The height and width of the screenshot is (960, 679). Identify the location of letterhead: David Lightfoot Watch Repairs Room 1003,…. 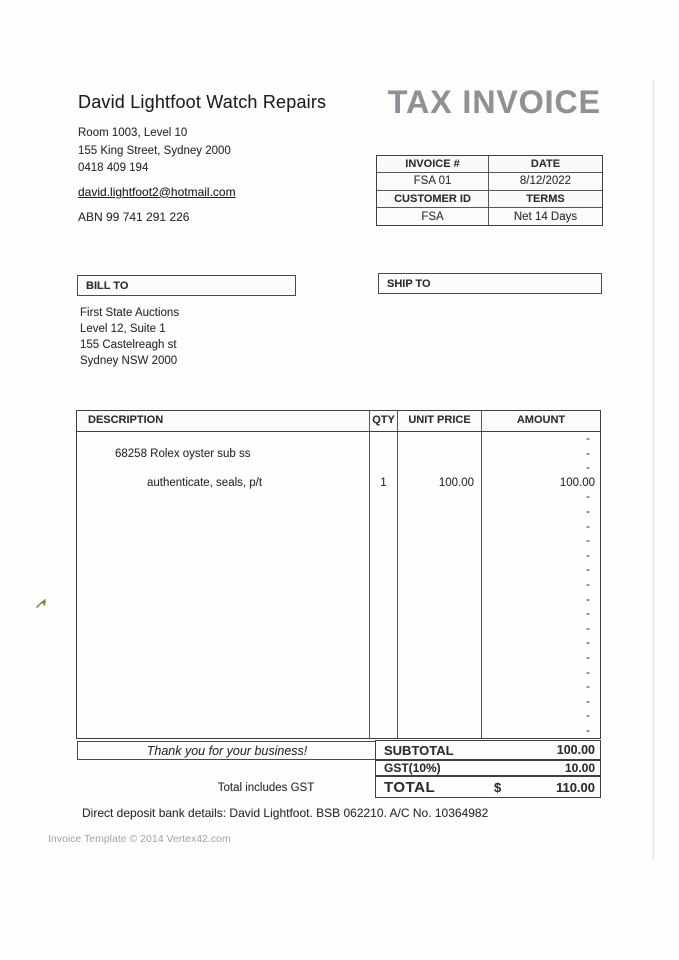
(202, 146).